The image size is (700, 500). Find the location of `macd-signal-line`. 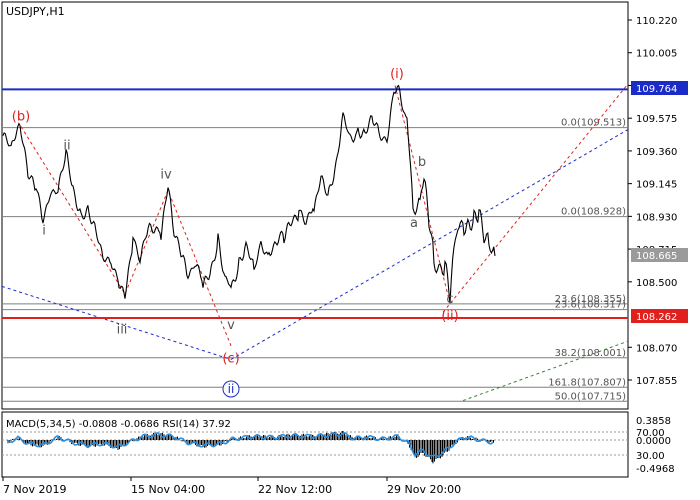

macd-signal-line is located at coordinates (250, 444).